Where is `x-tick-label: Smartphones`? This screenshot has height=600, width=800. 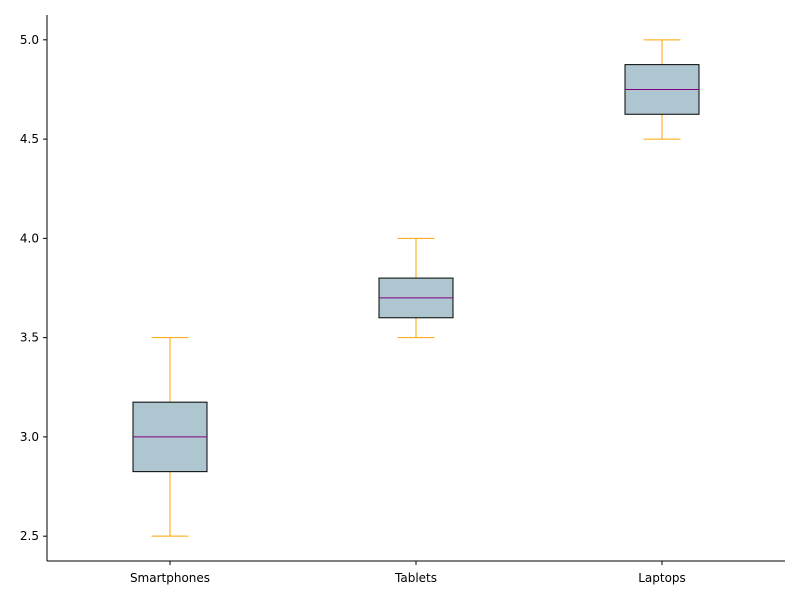
x-tick-label: Smartphones is located at coordinates (170, 578).